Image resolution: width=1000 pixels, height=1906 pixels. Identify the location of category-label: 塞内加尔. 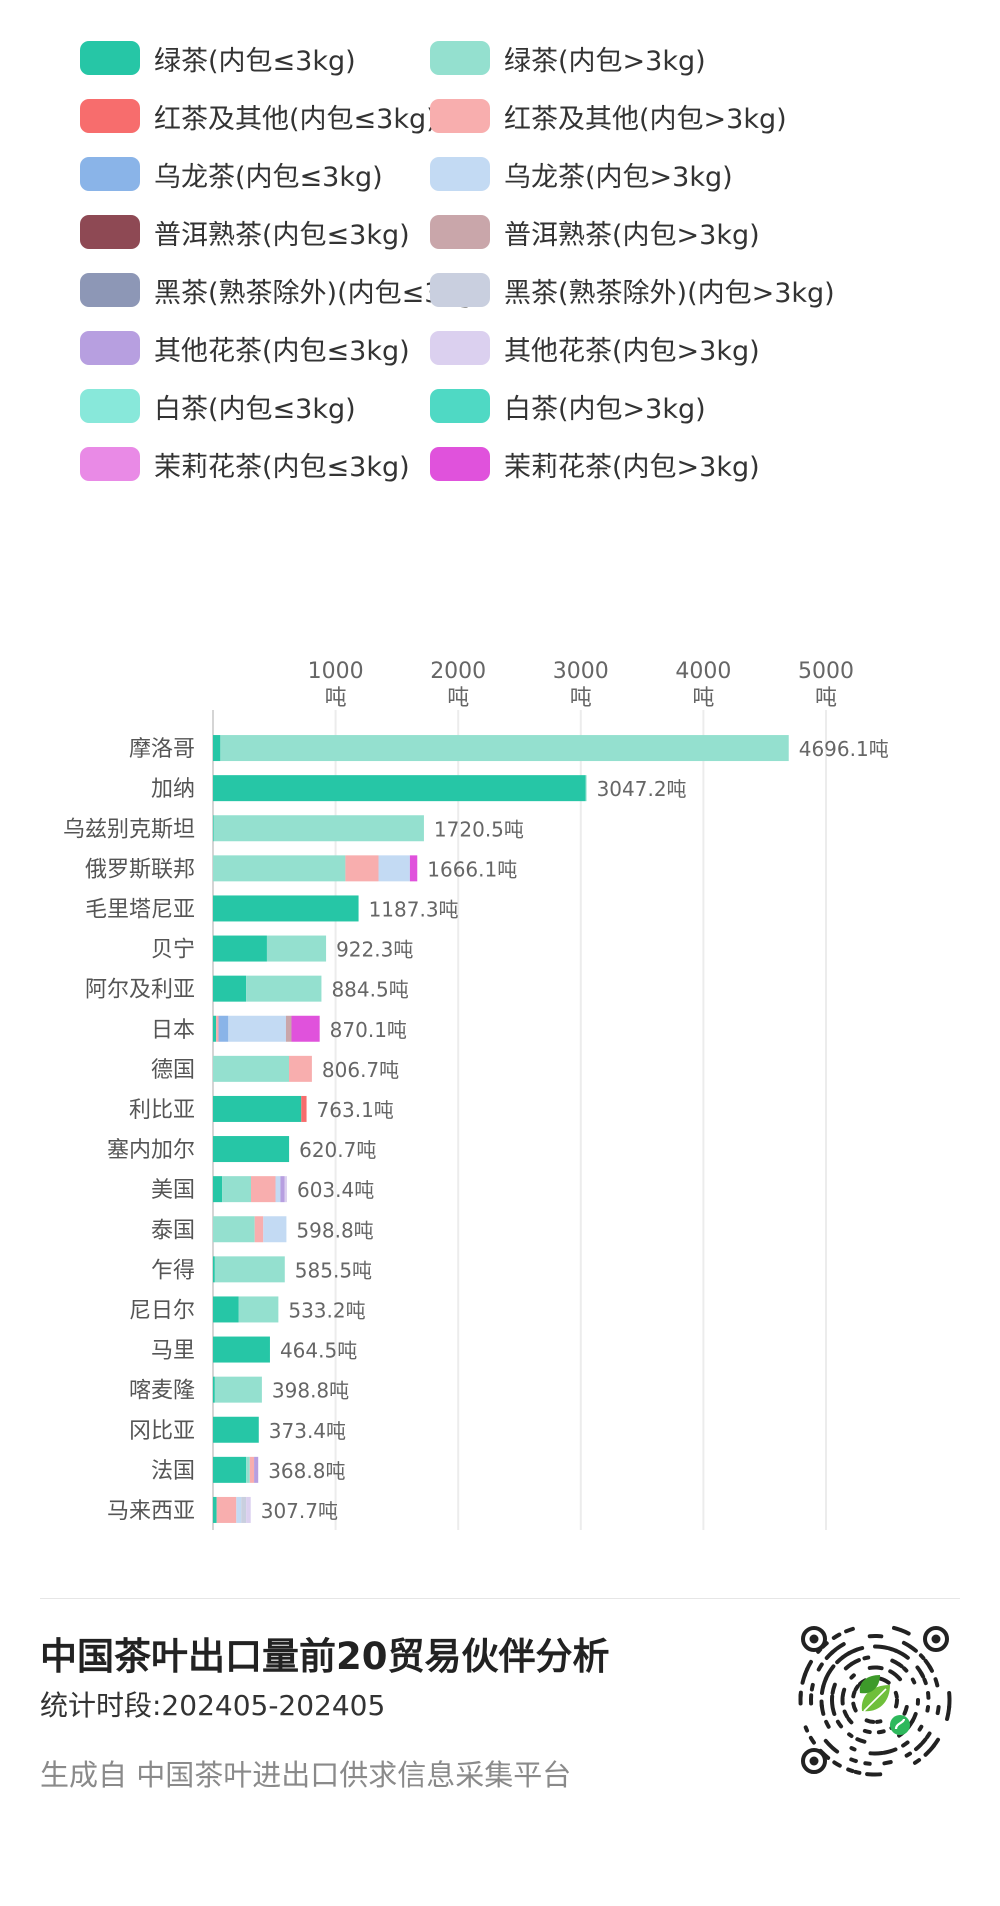
(151, 1150).